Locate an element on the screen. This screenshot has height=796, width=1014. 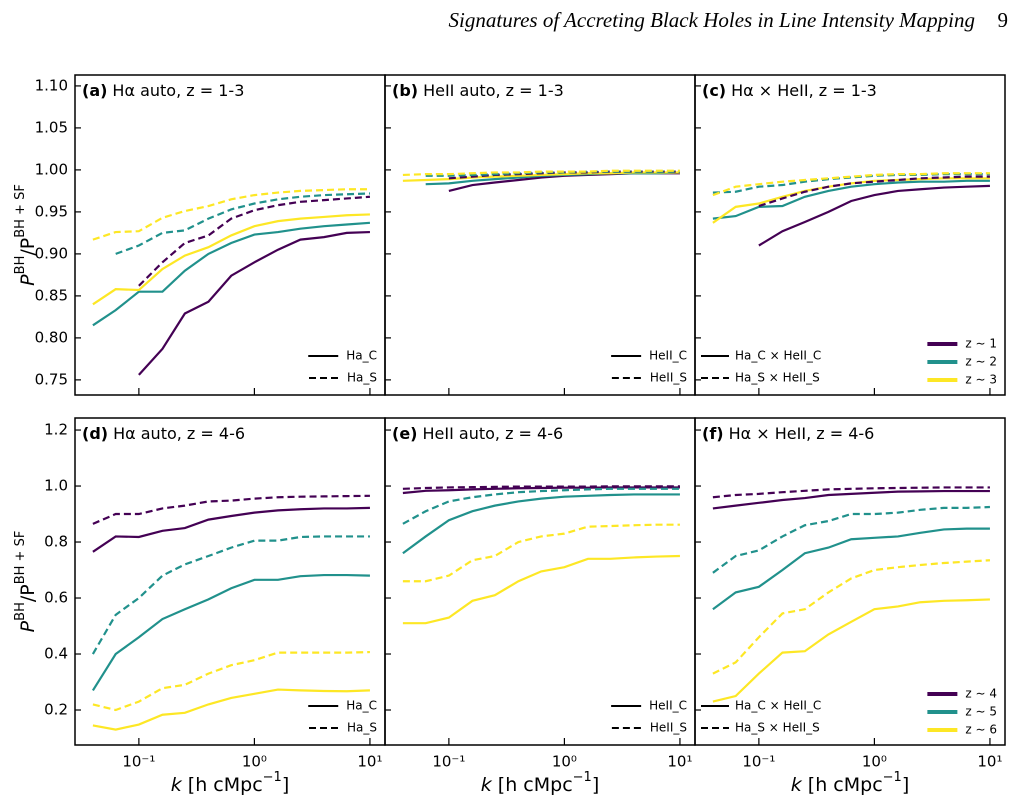
y-tick-label: 0.6 is located at coordinates (56, 598).